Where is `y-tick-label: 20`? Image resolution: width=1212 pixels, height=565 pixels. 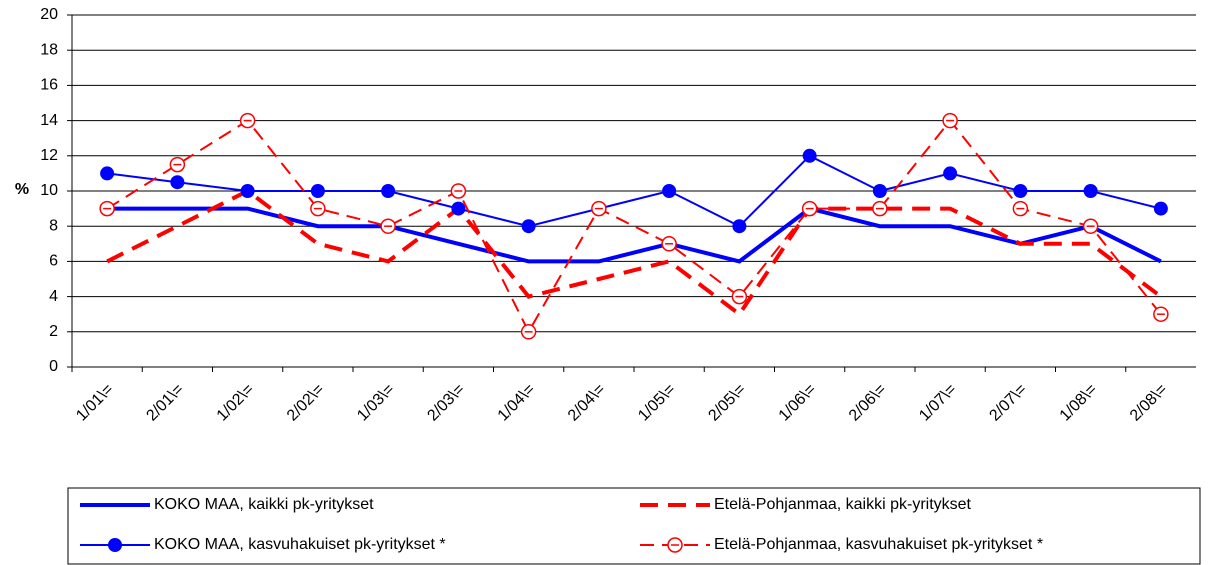 y-tick-label: 20 is located at coordinates (49, 14).